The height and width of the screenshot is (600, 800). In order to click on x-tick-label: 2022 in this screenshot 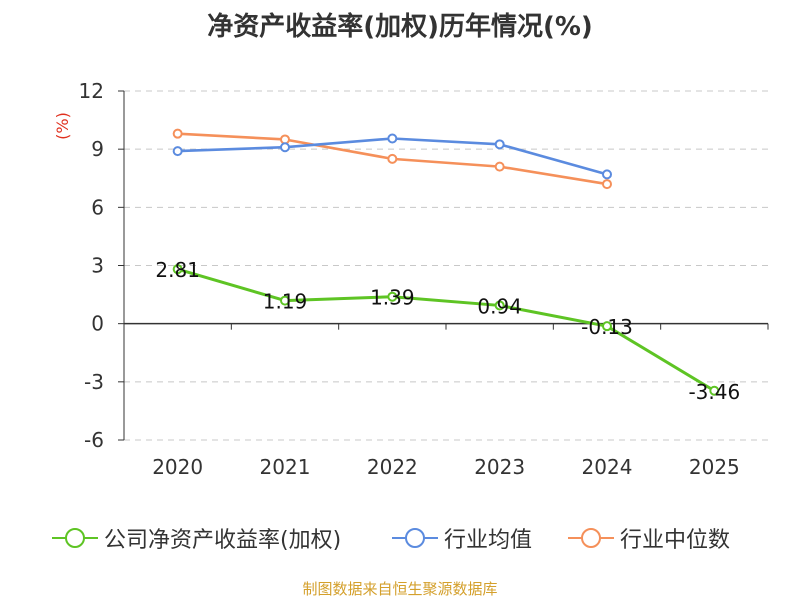, I will do `click(392, 467)`.